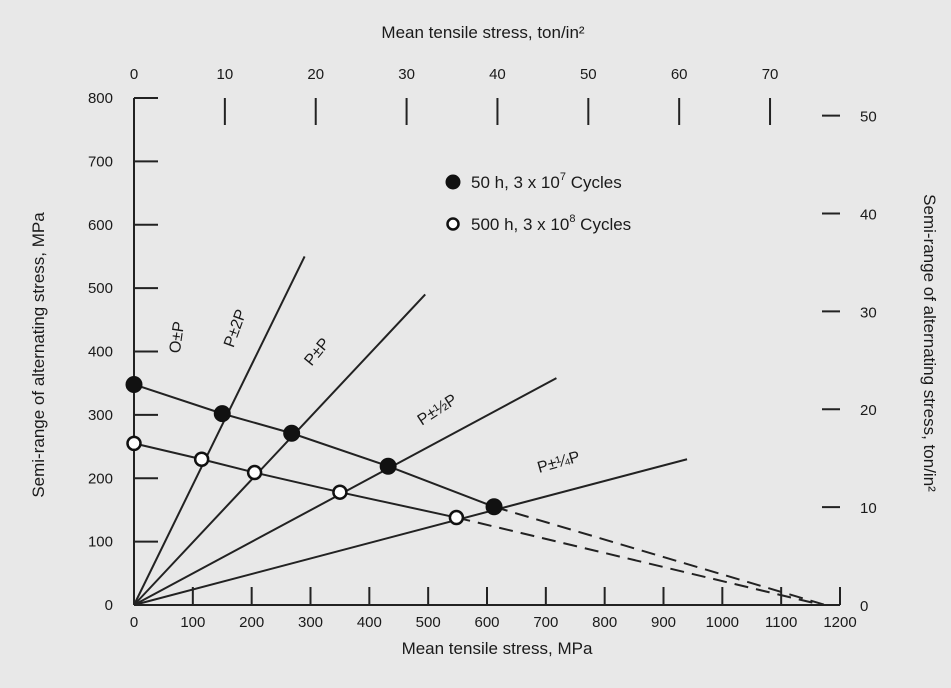 The image size is (951, 688). What do you see at coordinates (100, 478) in the screenshot?
I see `y-tick-label: 200` at bounding box center [100, 478].